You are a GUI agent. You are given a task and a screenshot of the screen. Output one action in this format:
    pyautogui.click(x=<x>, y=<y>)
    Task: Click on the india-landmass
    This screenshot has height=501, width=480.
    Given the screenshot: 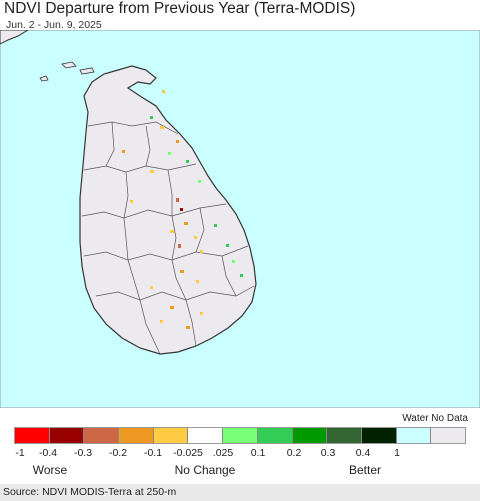 What is the action you would take?
    pyautogui.click(x=14, y=37)
    